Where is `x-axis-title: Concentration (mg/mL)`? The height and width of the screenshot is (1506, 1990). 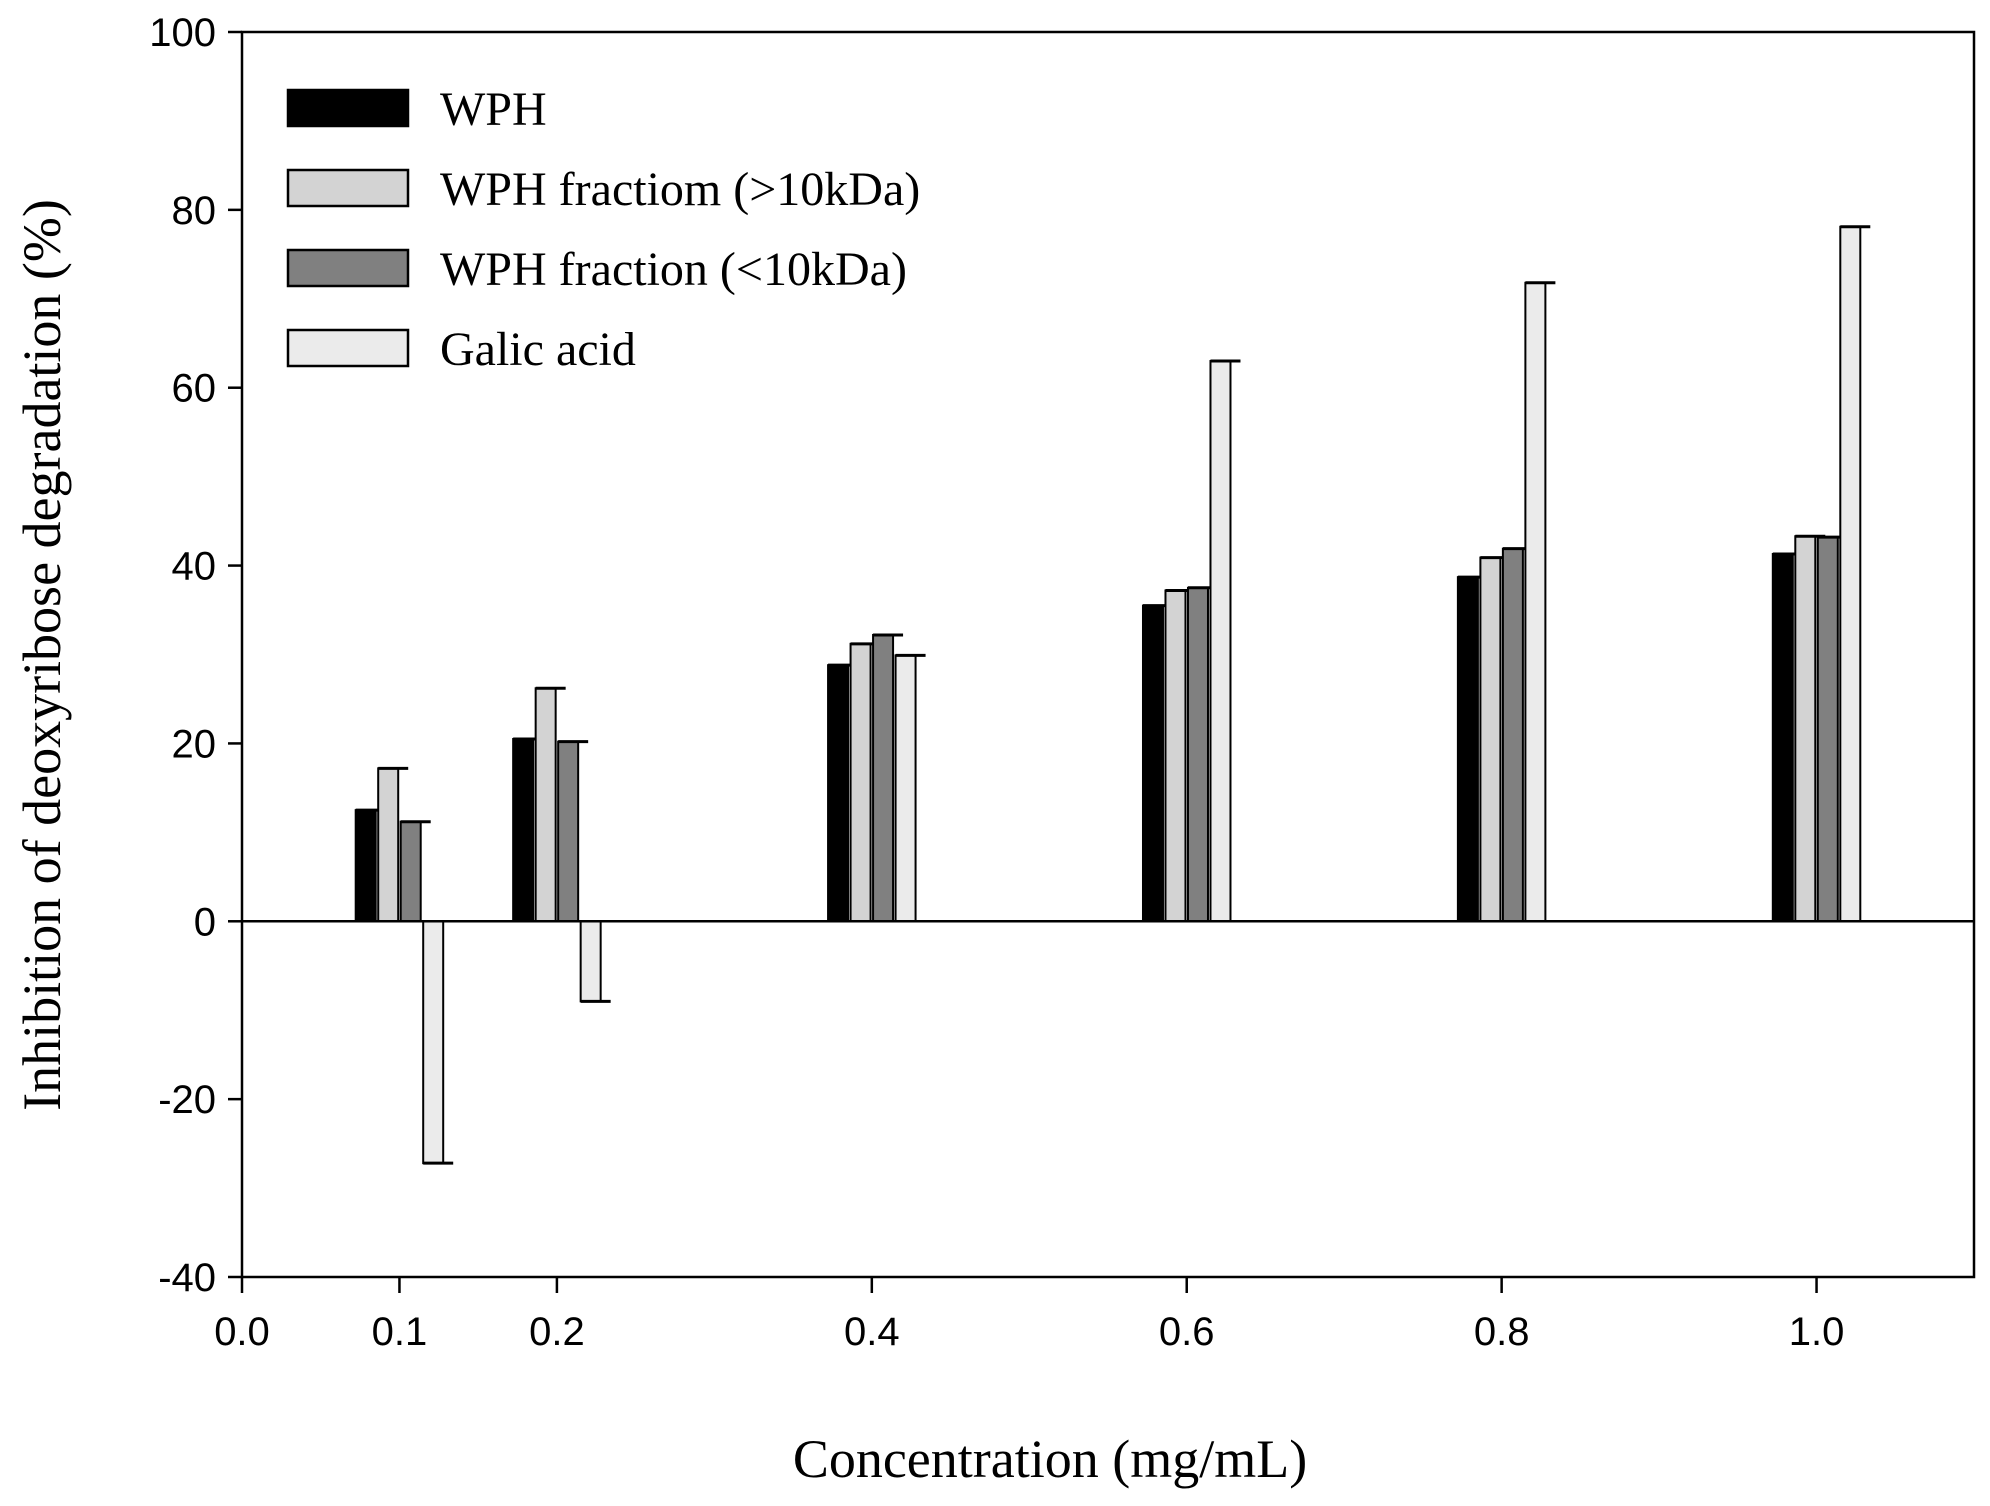
x-axis-title: Concentration (mg/mL) is located at coordinates (1050, 1459).